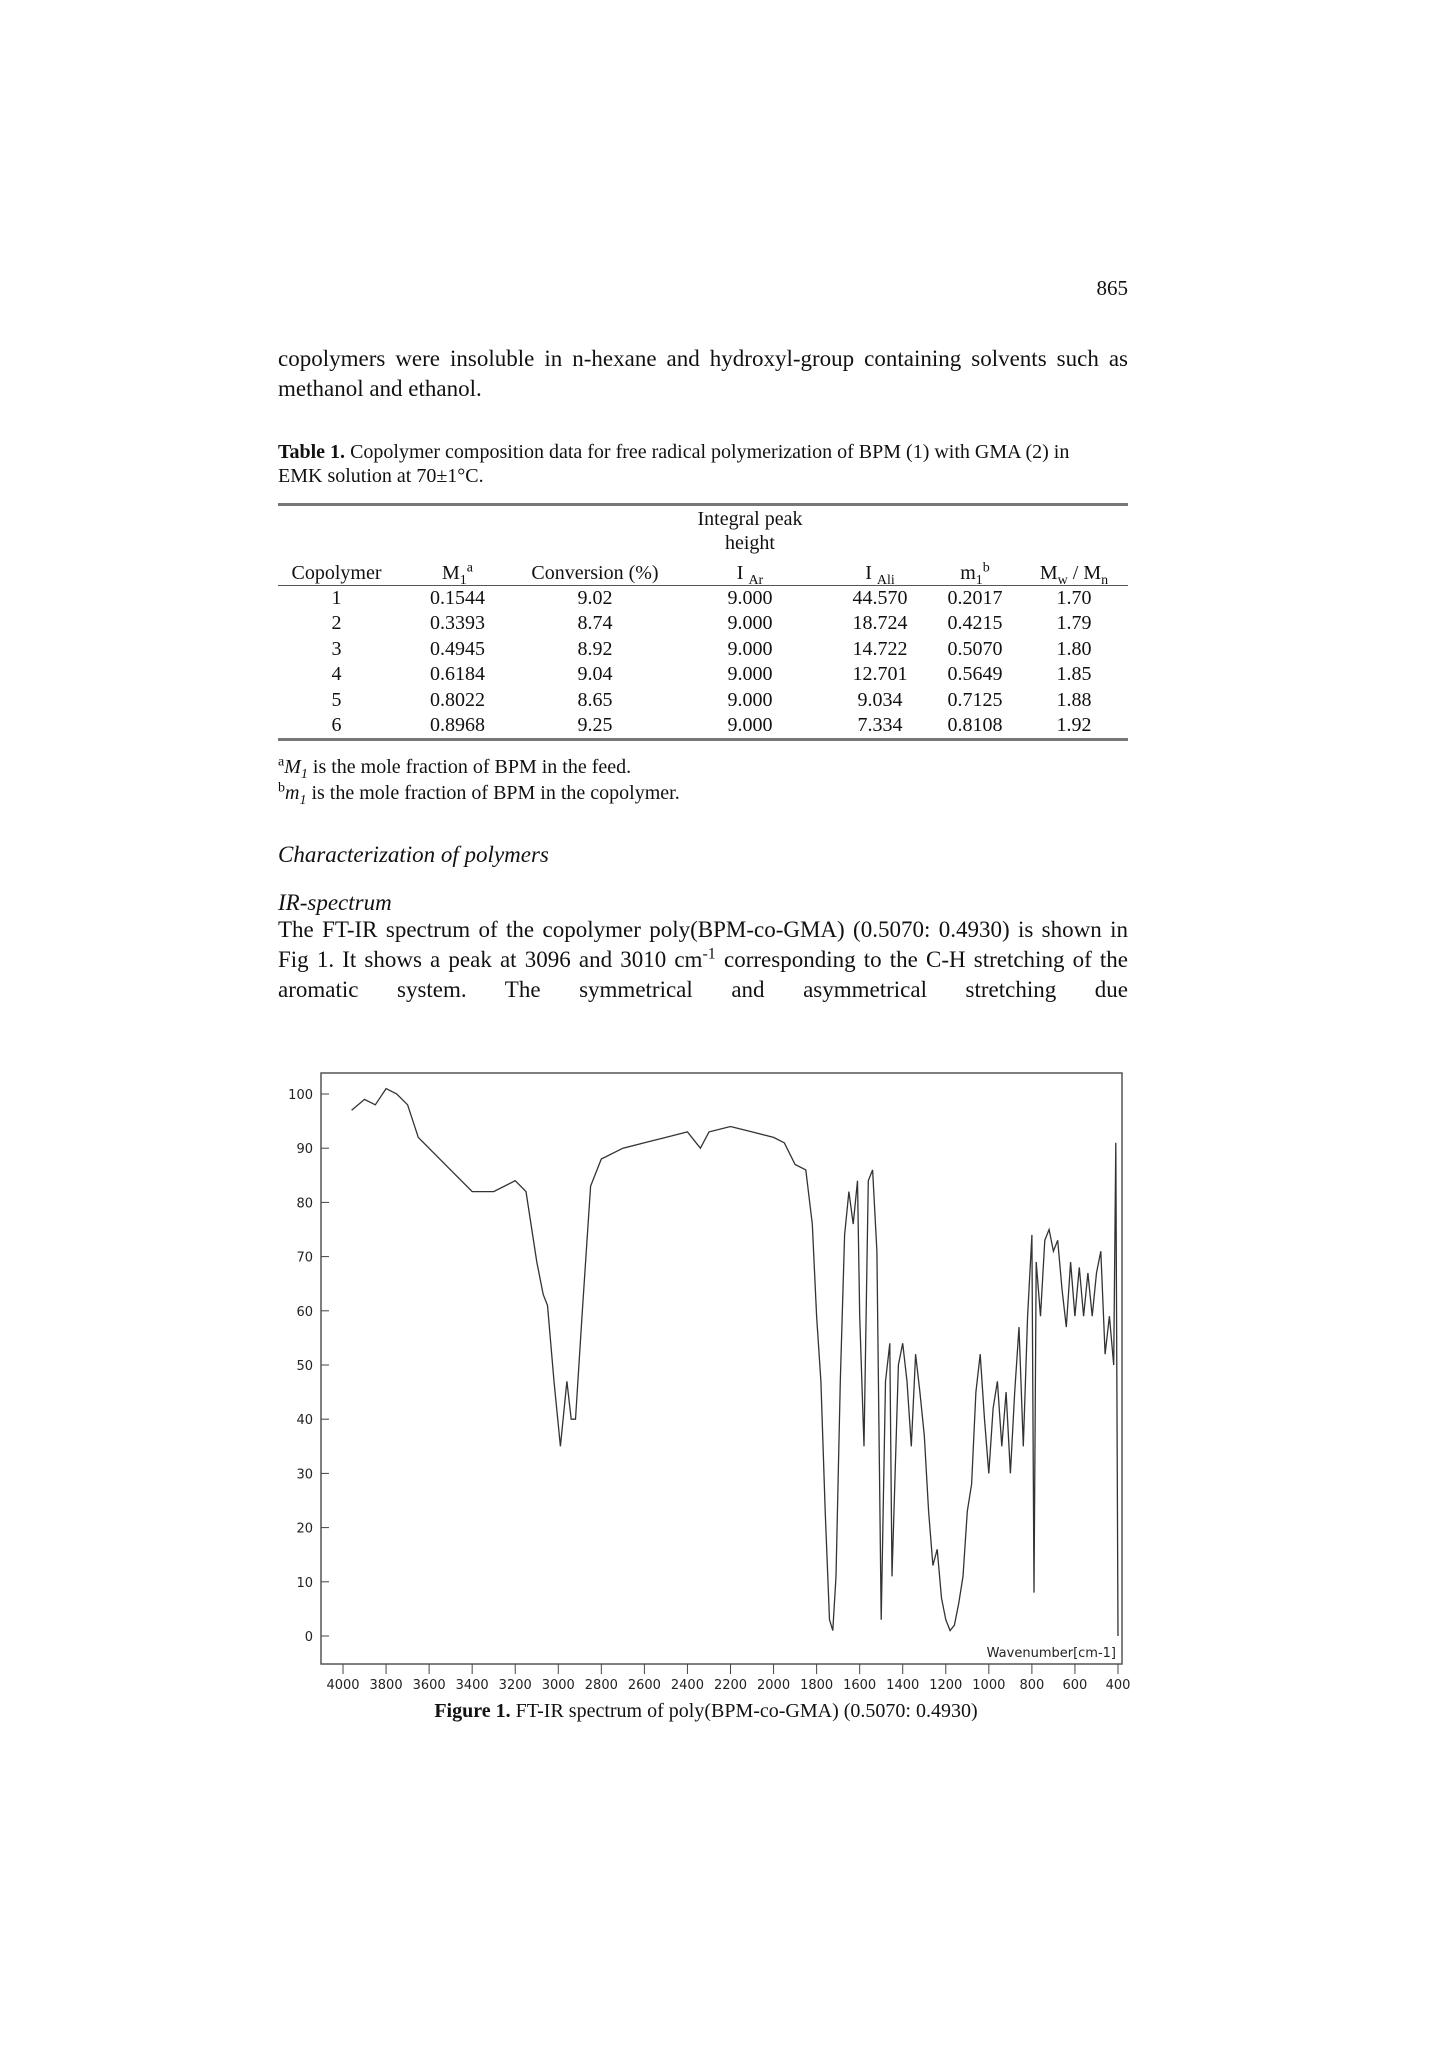  What do you see at coordinates (945, 1685) in the screenshot?
I see `x-tick-label: 1200` at bounding box center [945, 1685].